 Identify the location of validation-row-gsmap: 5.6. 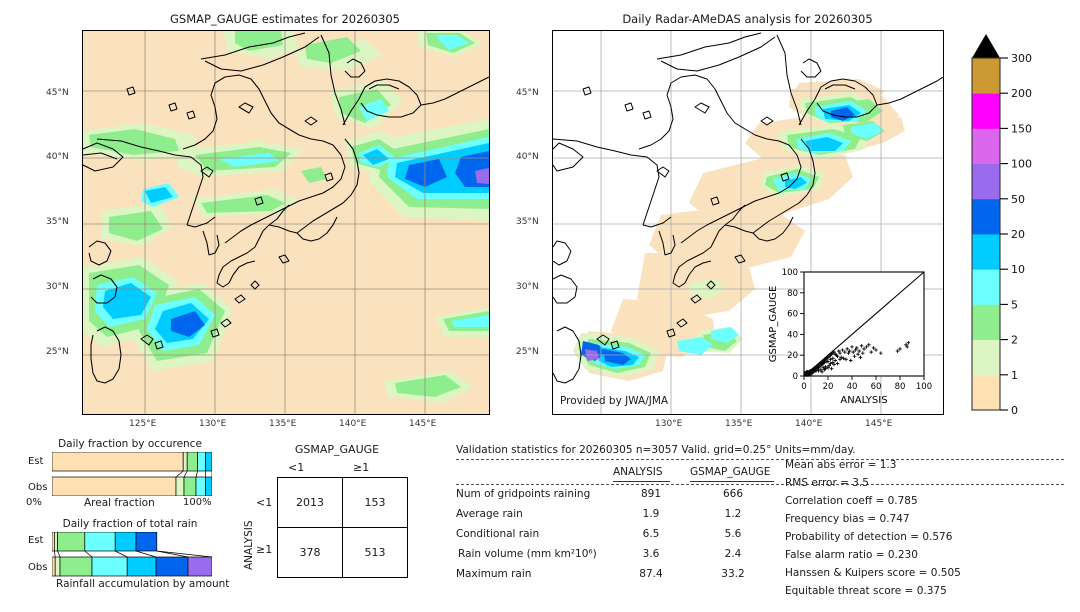
(733, 534).